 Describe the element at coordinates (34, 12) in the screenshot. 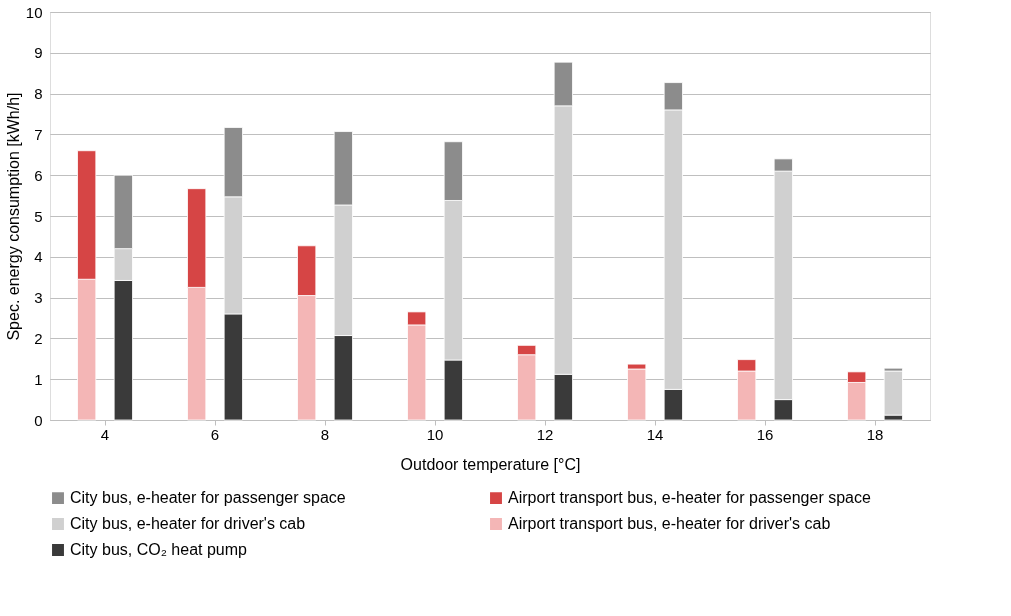

I see `y-tick-label: 10` at that location.